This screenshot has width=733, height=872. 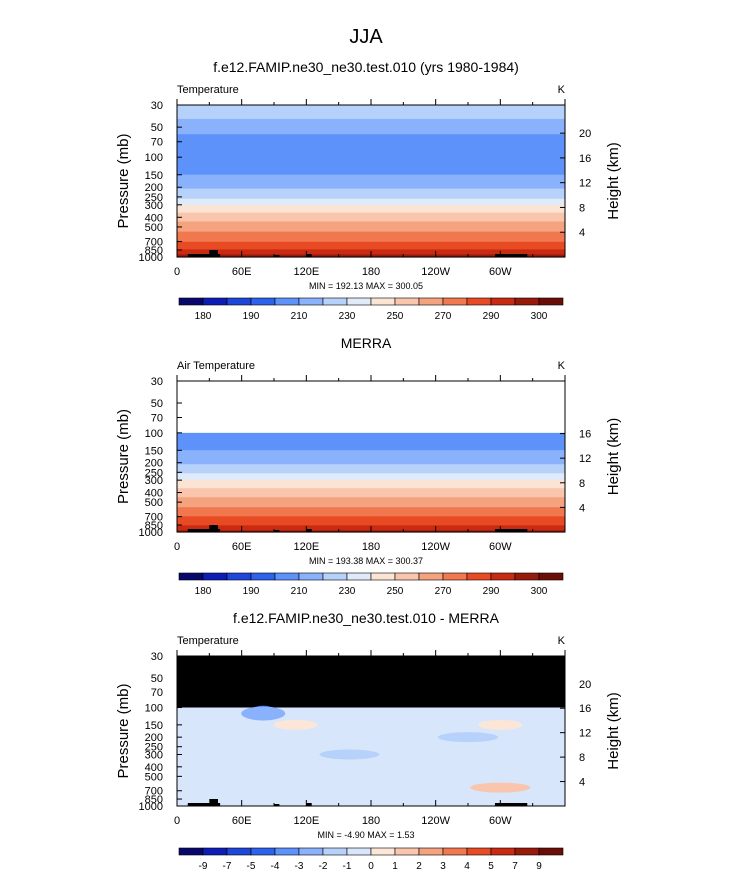 What do you see at coordinates (357, 802) in the screenshot?
I see `terrain` at bounding box center [357, 802].